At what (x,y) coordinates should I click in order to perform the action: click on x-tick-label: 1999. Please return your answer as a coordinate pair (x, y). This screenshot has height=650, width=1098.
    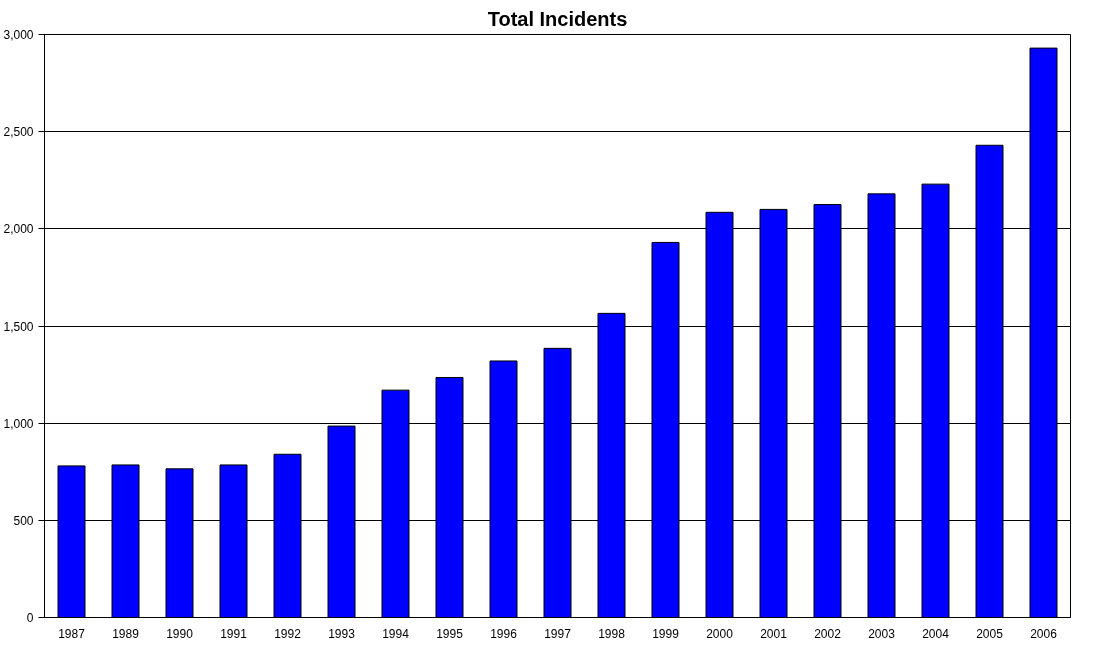
    Looking at the image, I should click on (666, 633).